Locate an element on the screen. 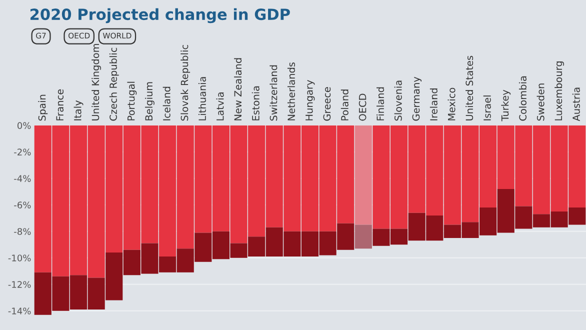  y-tick-label: -14% is located at coordinates (19, 311).